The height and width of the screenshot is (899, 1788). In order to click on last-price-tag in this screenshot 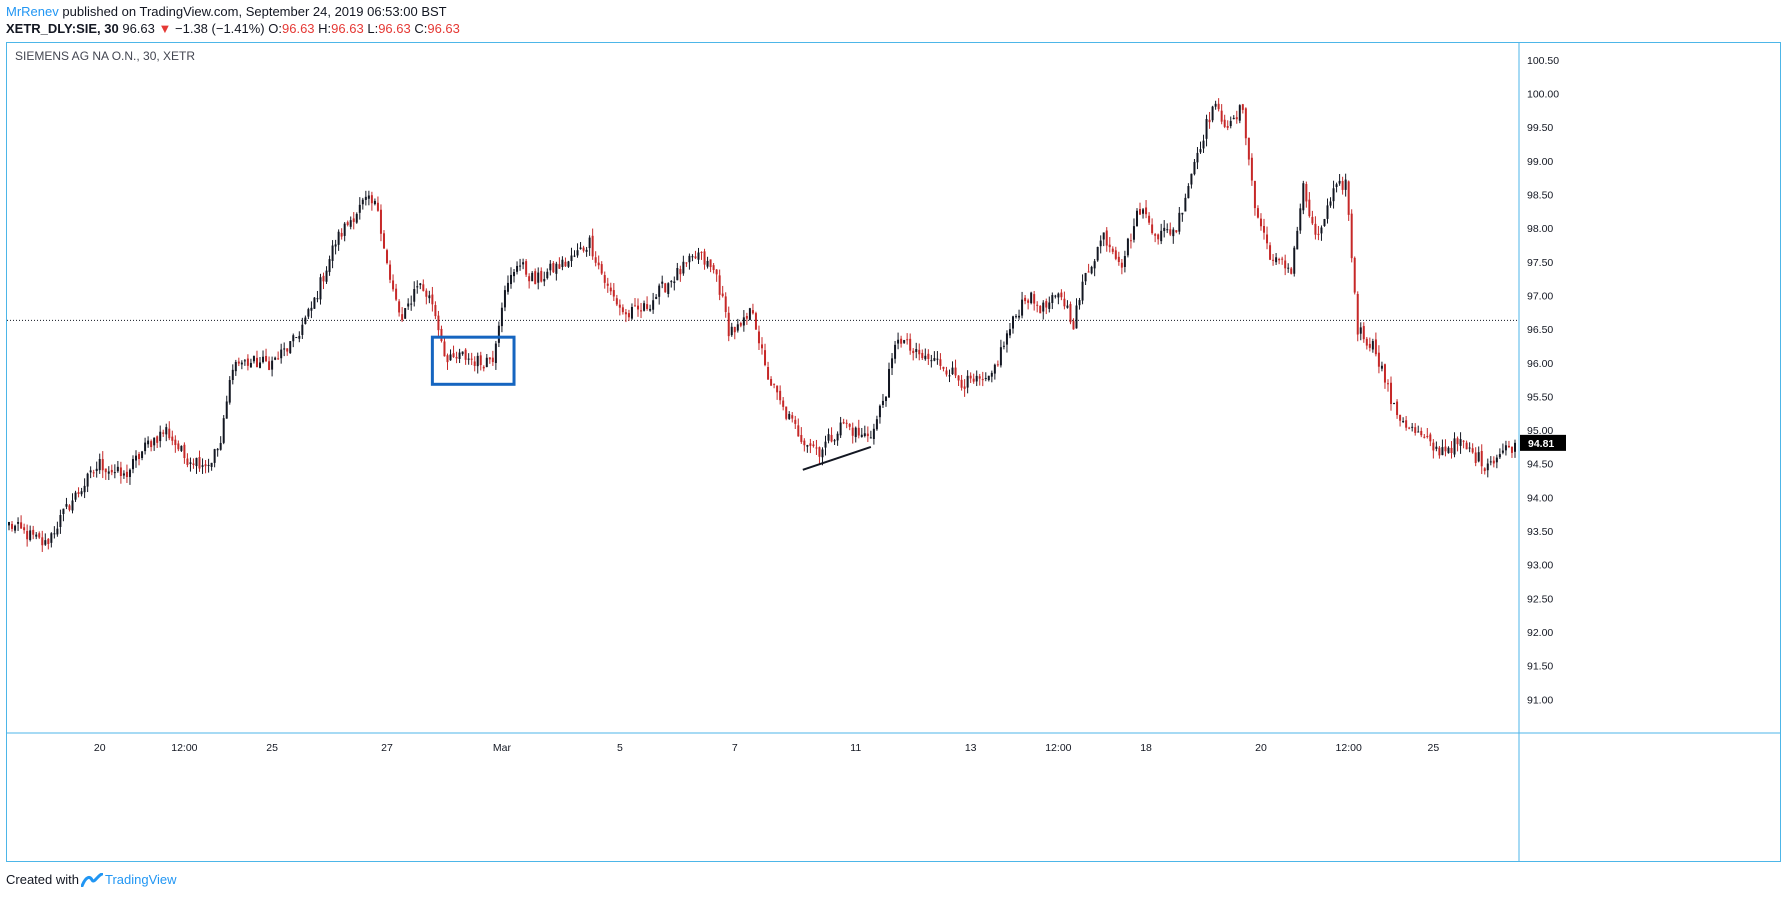, I will do `click(1543, 442)`.